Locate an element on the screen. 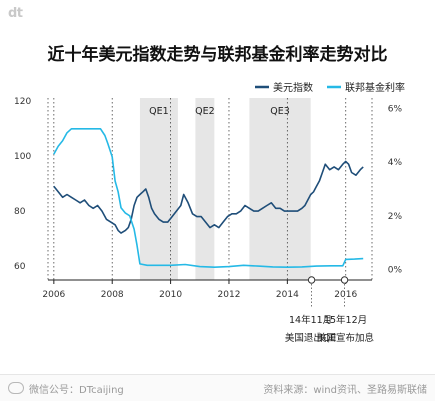  y-right-tick-label: 4% is located at coordinates (395, 163).